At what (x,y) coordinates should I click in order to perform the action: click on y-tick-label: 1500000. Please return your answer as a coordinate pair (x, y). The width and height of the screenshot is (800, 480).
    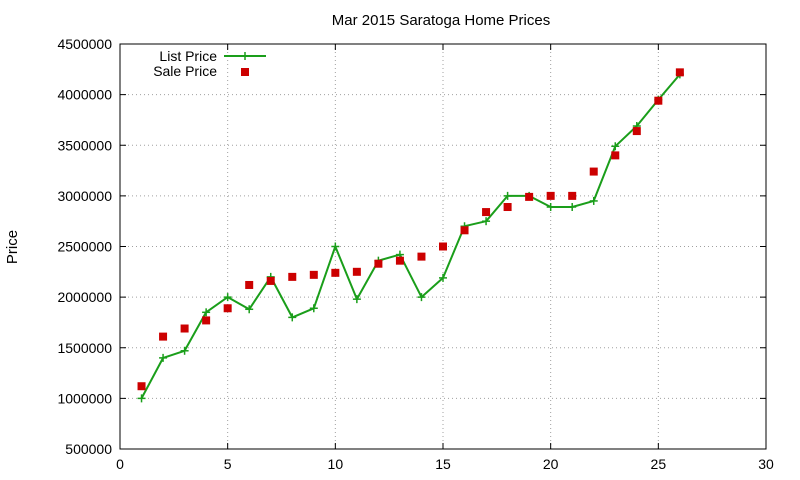
    Looking at the image, I should click on (84, 348).